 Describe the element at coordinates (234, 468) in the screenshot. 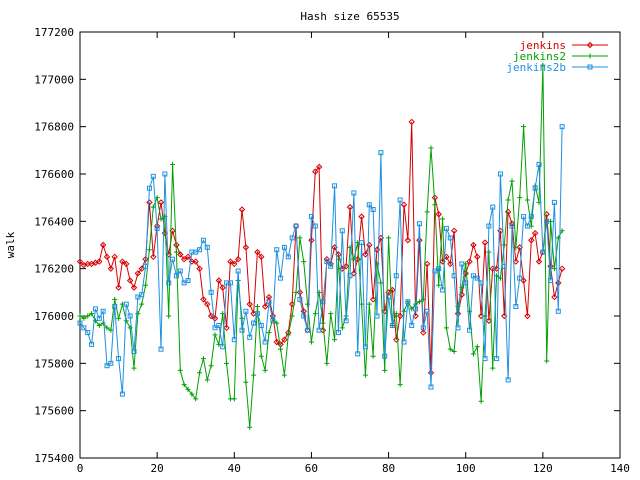

I see `x-tick-label: 40` at that location.